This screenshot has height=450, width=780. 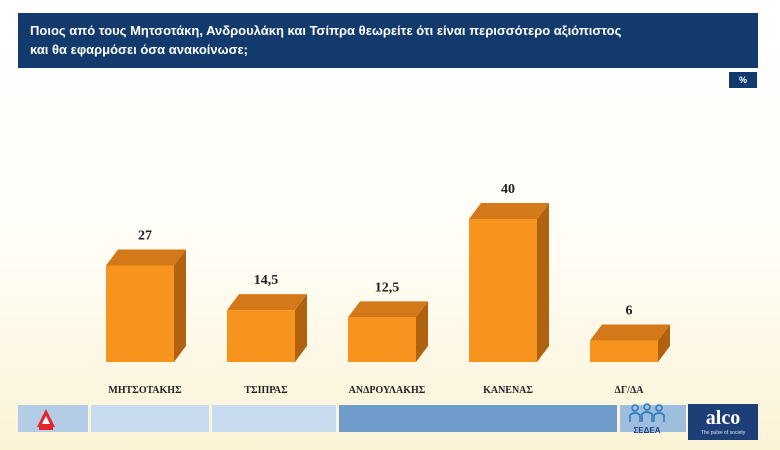 I want to click on people-icon, so click(x=647, y=412).